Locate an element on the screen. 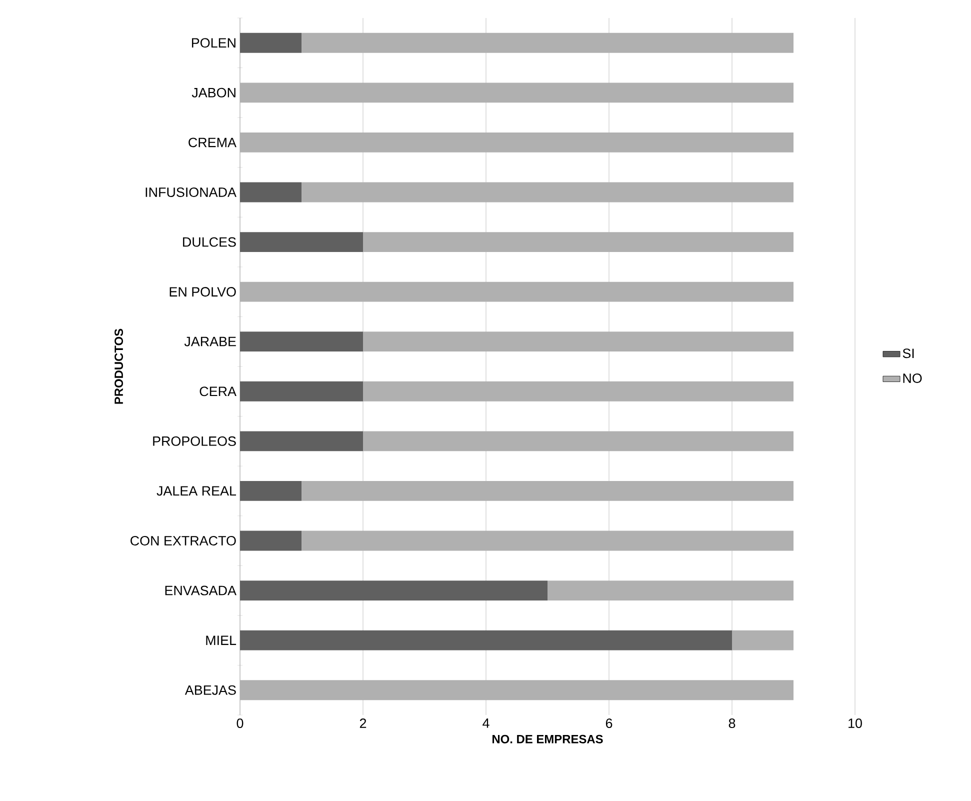 The image size is (971, 801). y-tick-label: EN POLVO is located at coordinates (203, 292).